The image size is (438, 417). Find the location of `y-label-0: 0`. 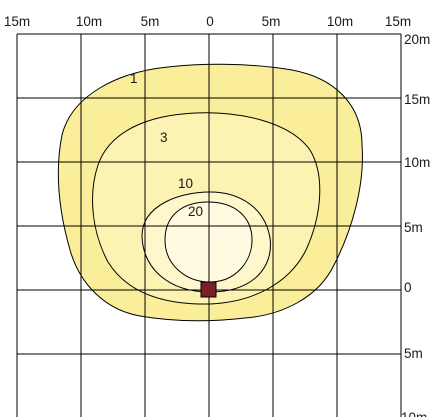

y-label-0: 0 is located at coordinates (408, 287).